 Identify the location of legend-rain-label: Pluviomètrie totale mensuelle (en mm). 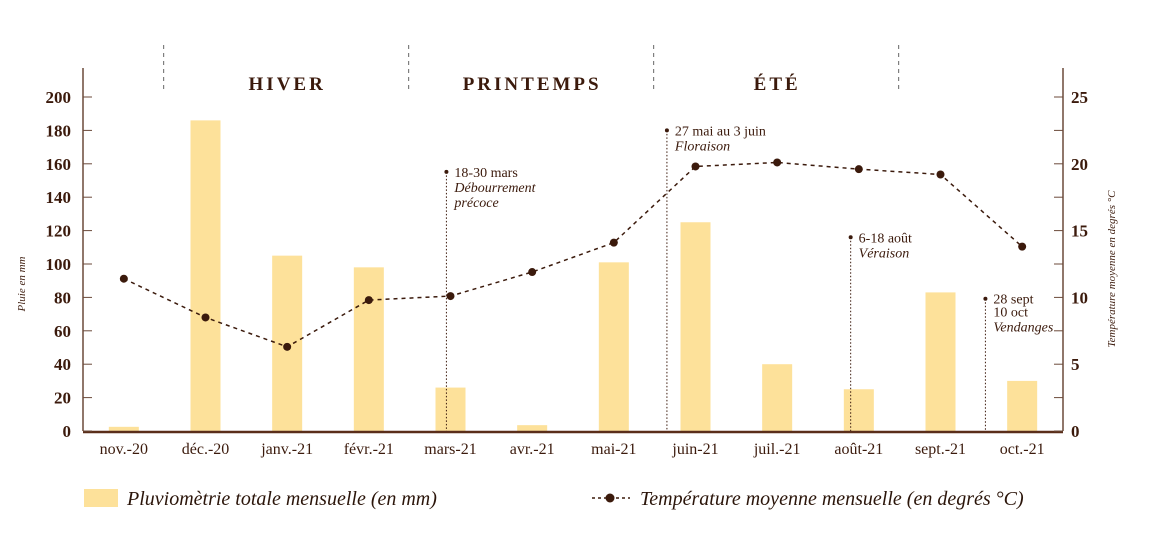
(281, 499).